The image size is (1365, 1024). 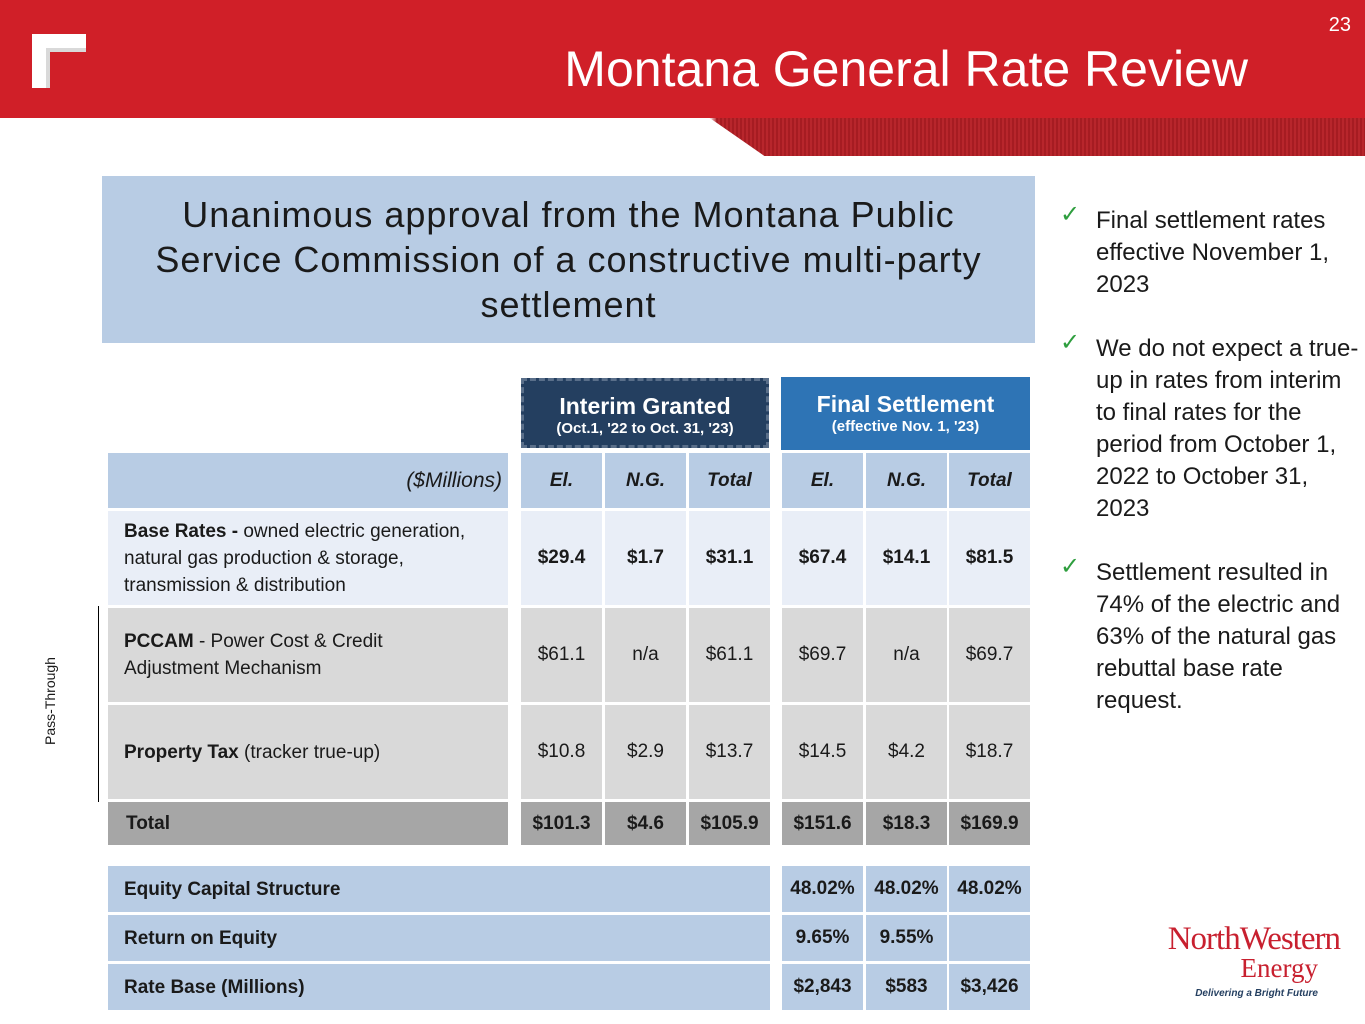 I want to click on base-rates-value: $81.5, so click(x=989, y=558).